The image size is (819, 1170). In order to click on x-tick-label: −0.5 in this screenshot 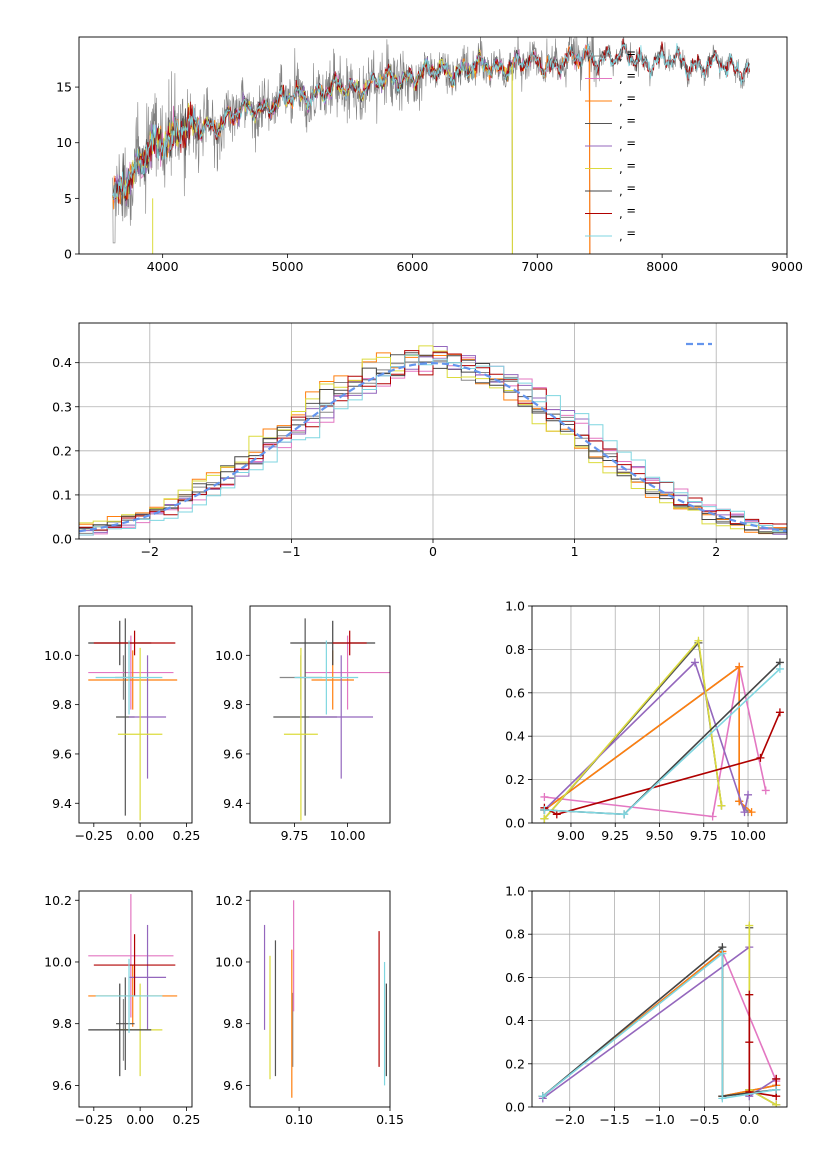, I will do `click(704, 1119)`.